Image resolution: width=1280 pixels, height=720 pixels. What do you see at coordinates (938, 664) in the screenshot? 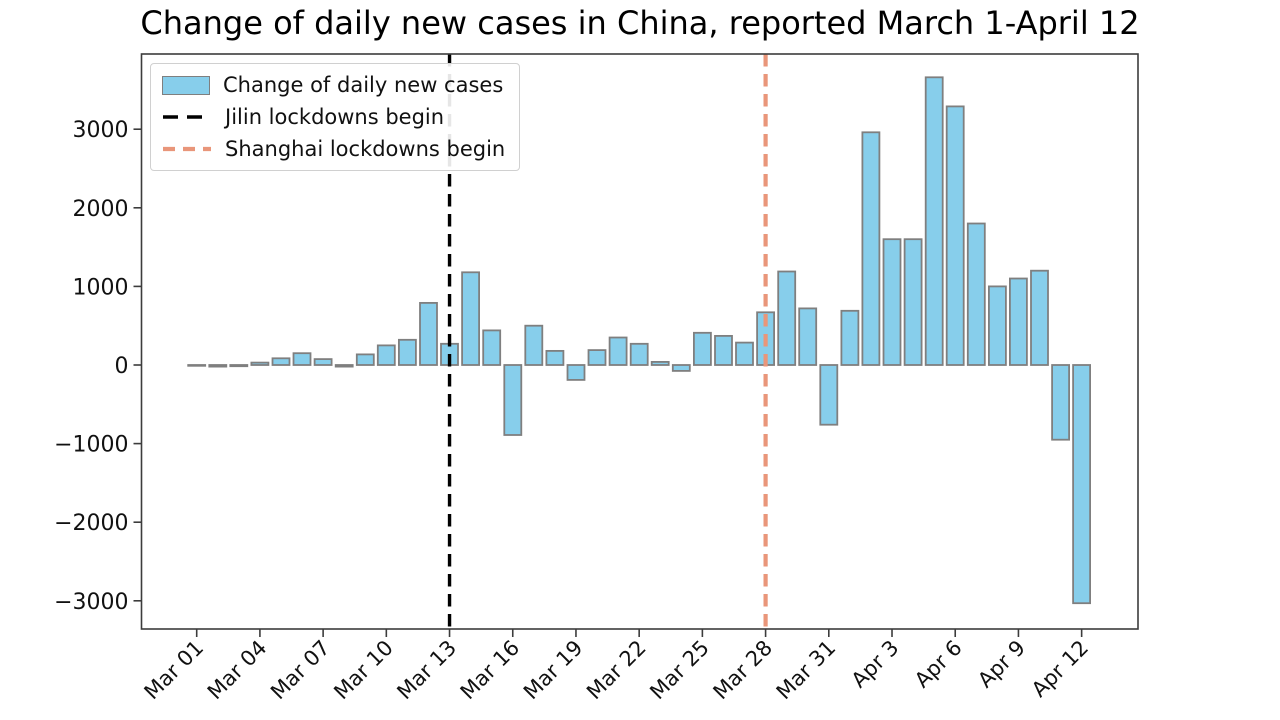
I see `x-tick-label: Apr 6` at bounding box center [938, 664].